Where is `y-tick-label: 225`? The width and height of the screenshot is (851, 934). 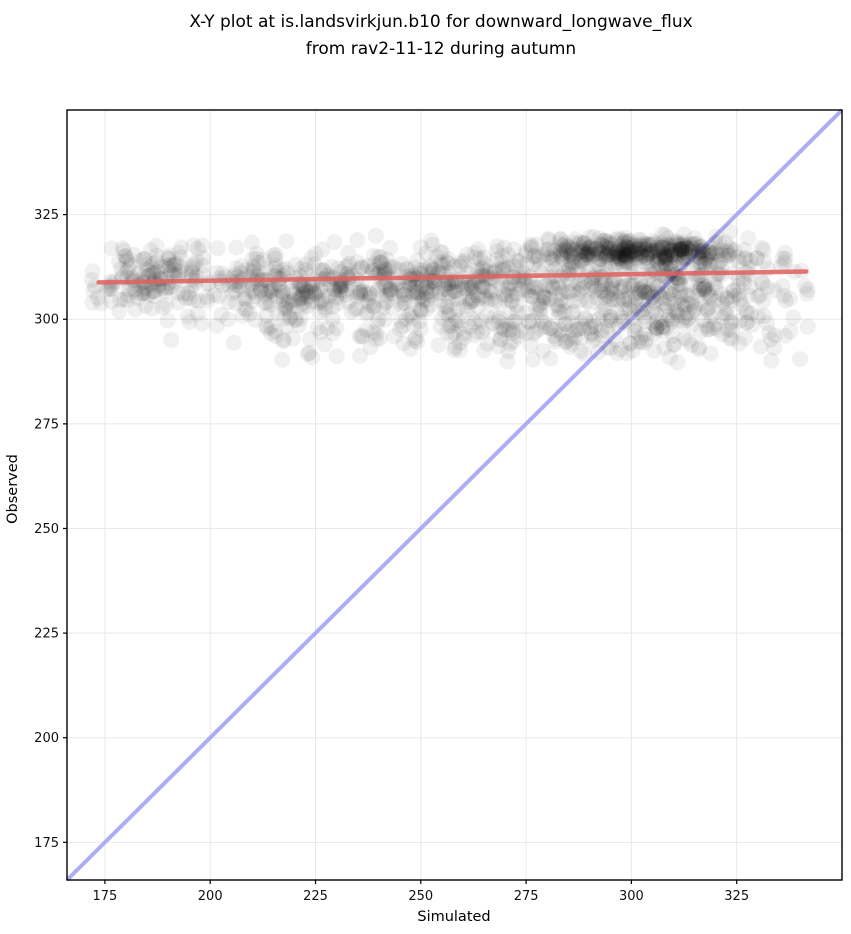 y-tick-label: 225 is located at coordinates (46, 634).